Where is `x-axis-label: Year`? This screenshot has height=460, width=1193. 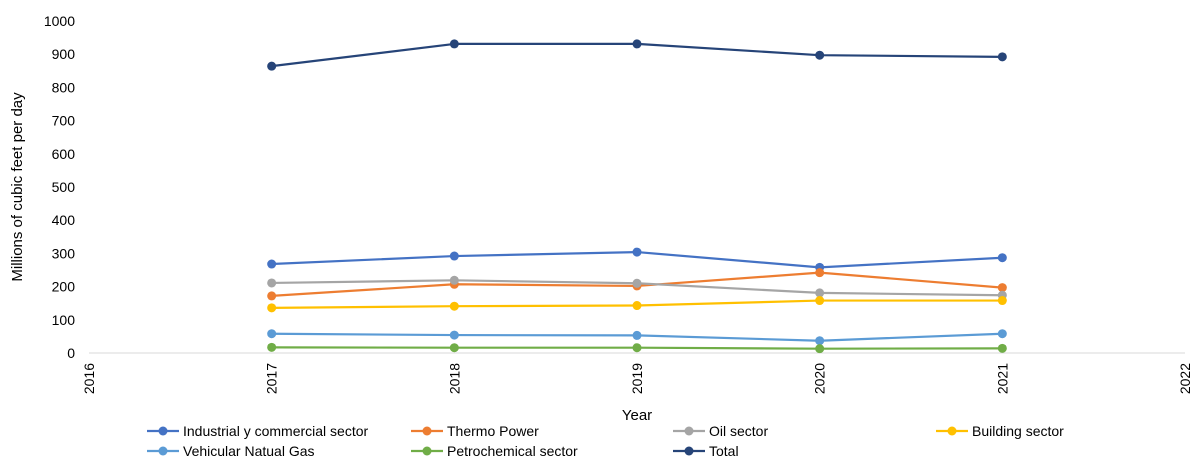 x-axis-label: Year is located at coordinates (637, 415).